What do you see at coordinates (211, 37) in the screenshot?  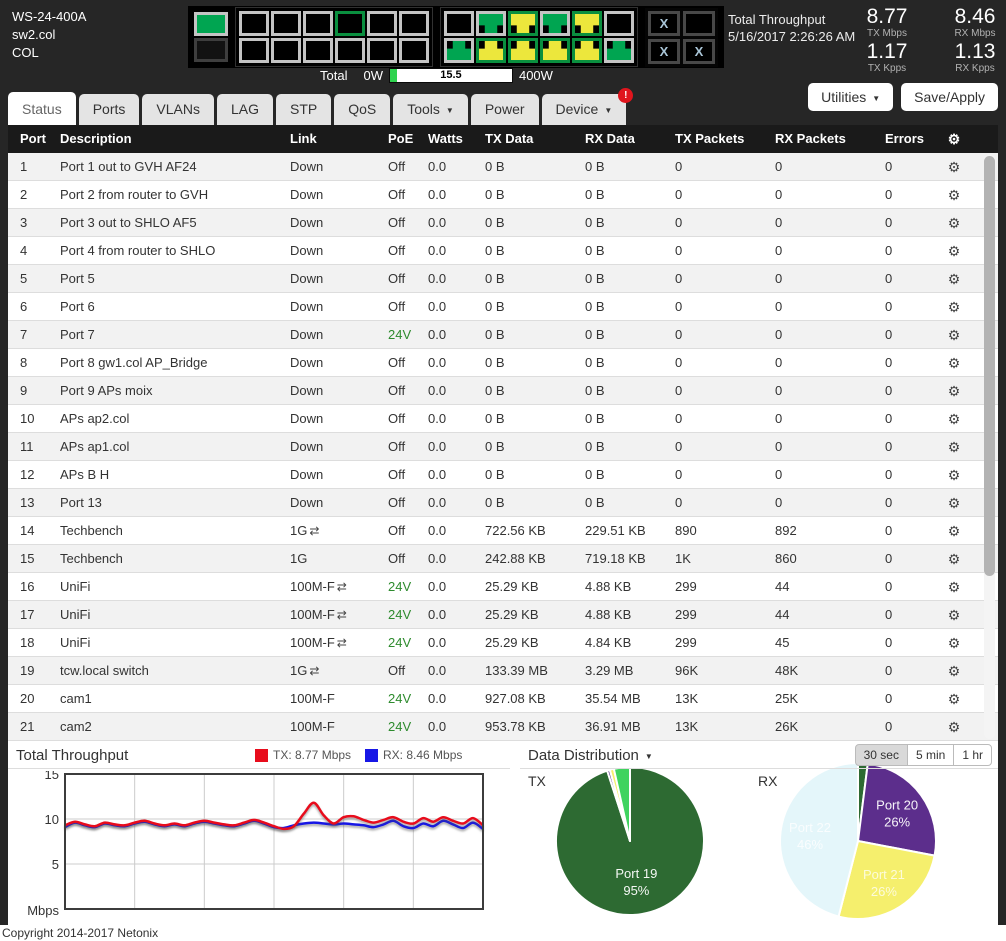 I see `status-led-block` at bounding box center [211, 37].